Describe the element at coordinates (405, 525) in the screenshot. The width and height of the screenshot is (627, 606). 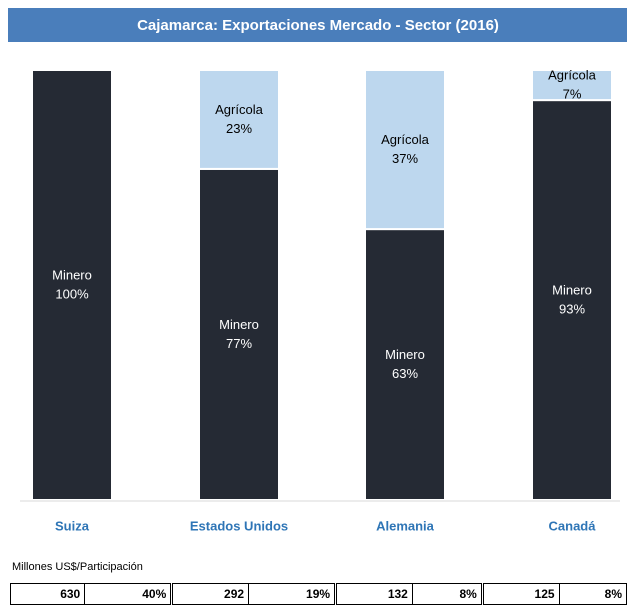
I see `x-tick-label: Alemania` at that location.